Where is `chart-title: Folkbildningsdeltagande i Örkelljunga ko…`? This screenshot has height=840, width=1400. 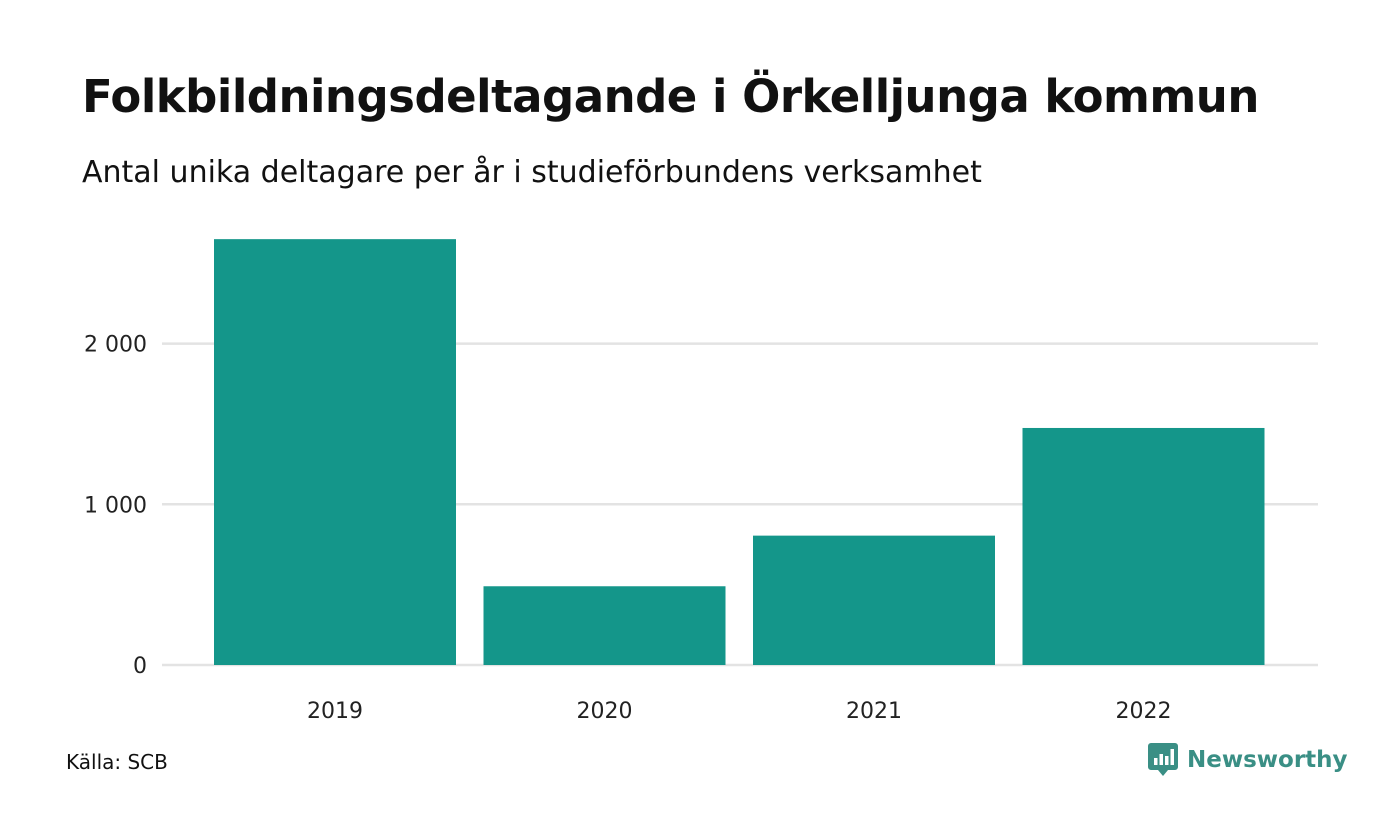 chart-title: Folkbildningsdeltagande i Örkelljunga ko… is located at coordinates (670, 96).